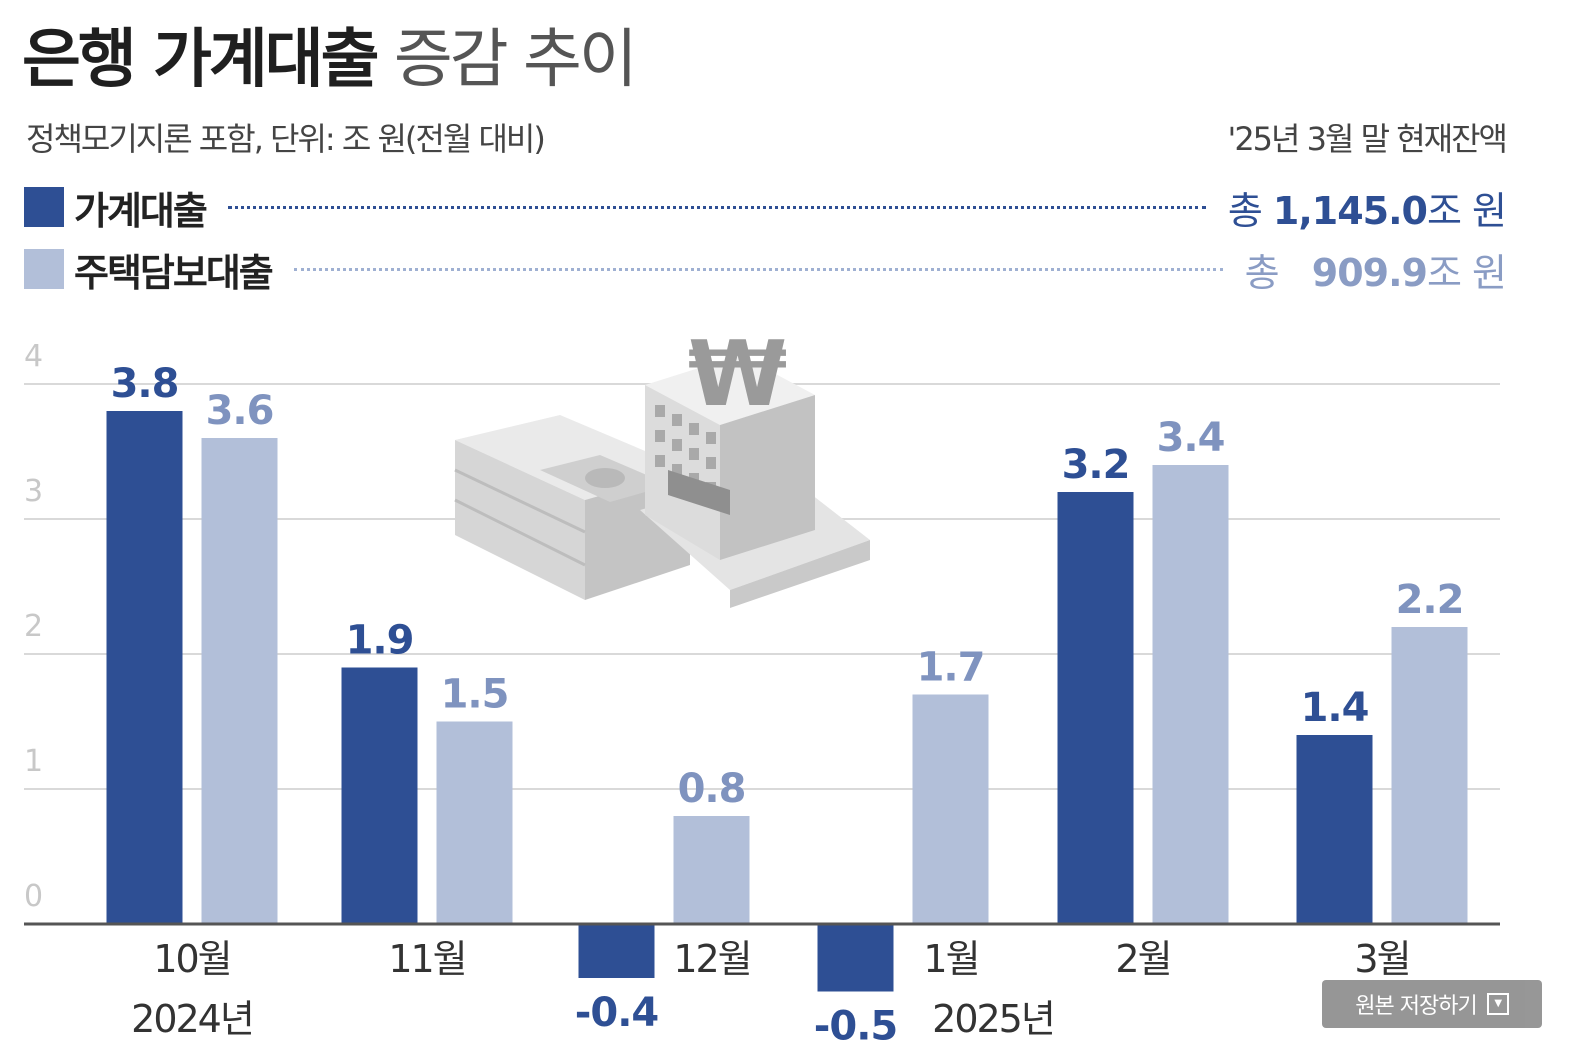 The height and width of the screenshot is (1064, 1580). Describe the element at coordinates (1430, 600) in the screenshot. I see `data-label: 2.2` at that location.